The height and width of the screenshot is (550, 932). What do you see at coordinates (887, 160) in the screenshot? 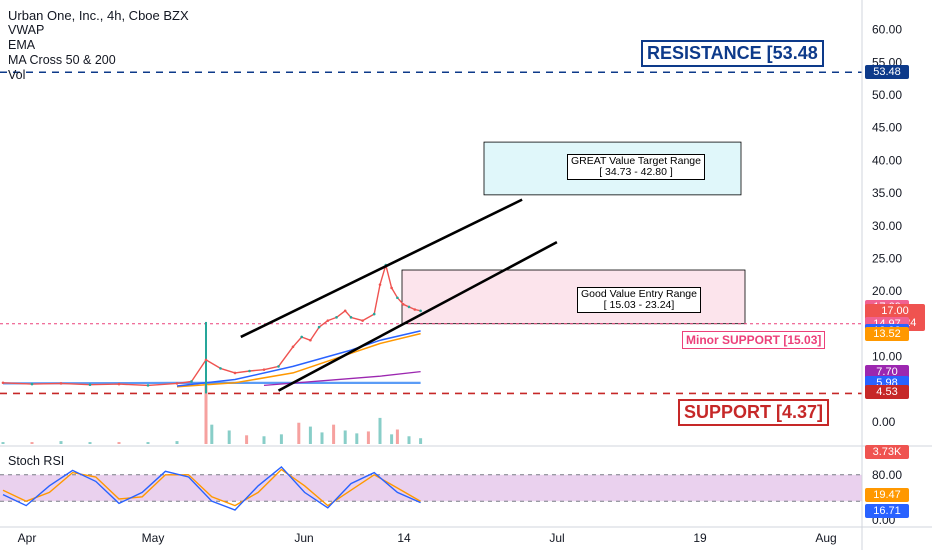
I see `y-tick-label: 40.00` at bounding box center [887, 160].